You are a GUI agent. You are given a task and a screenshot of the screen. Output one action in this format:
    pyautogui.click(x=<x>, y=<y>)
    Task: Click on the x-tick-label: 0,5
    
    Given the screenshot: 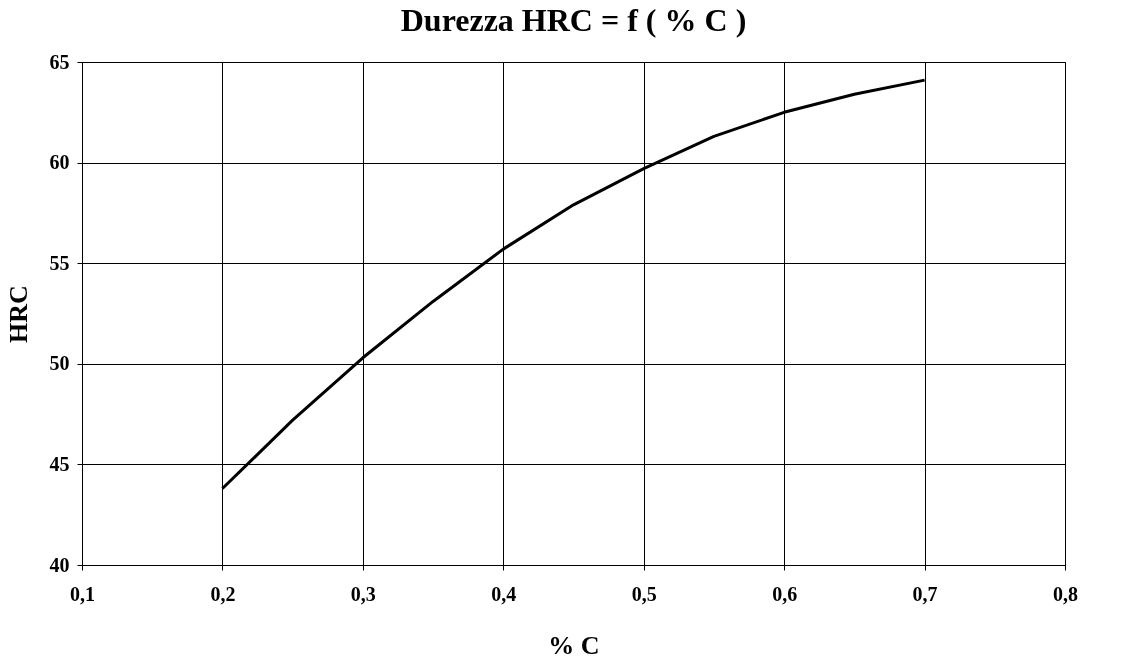 What is the action you would take?
    pyautogui.click(x=644, y=593)
    